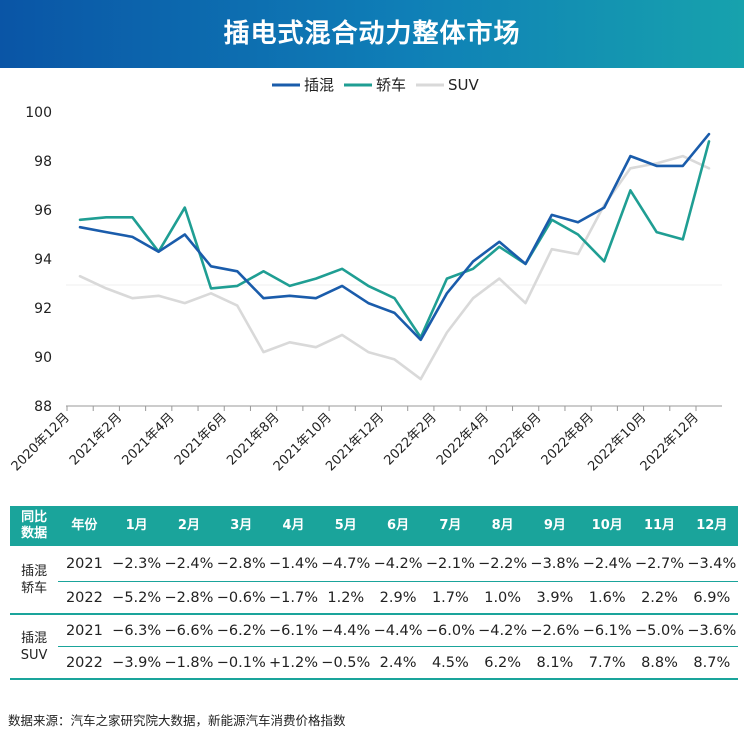  I want to click on group-label: 插混 轿车, so click(34, 580).